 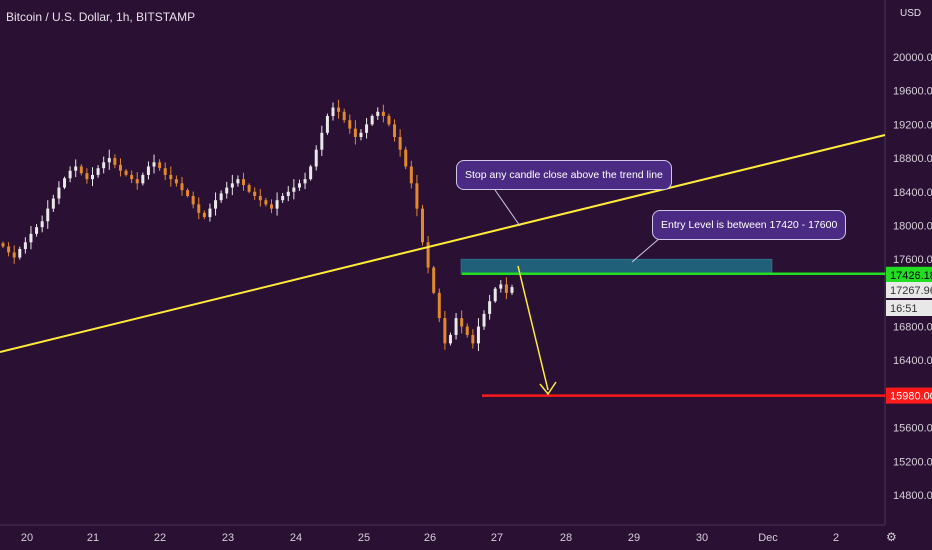 What do you see at coordinates (768, 538) in the screenshot?
I see `x-tick-label: Dec` at bounding box center [768, 538].